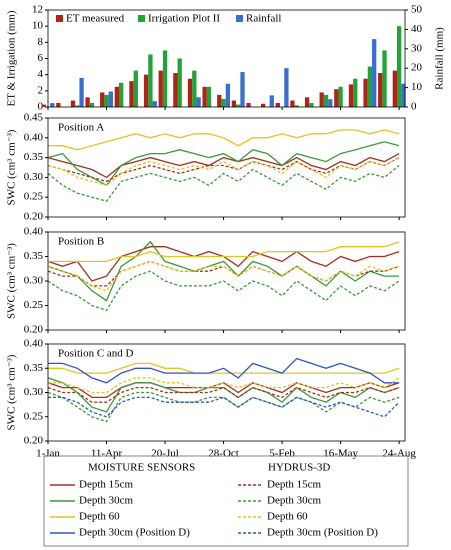 The image size is (451, 550). What do you see at coordinates (95, 19) in the screenshot?
I see `legend-label: ET measured` at bounding box center [95, 19].